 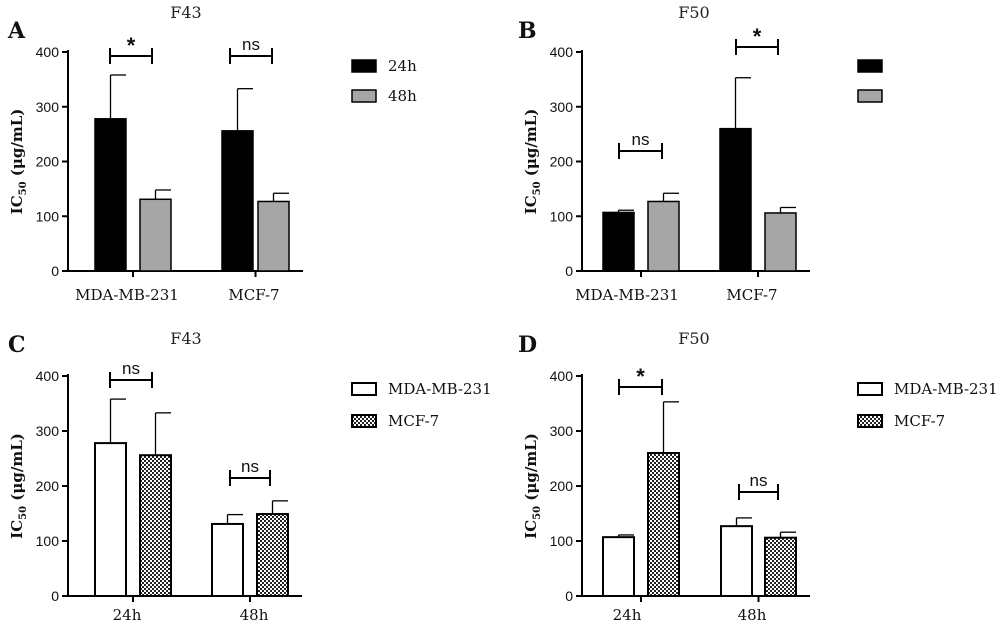 What do you see at coordinates (527, 31) in the screenshot?
I see `panel-letter: B` at bounding box center [527, 31].